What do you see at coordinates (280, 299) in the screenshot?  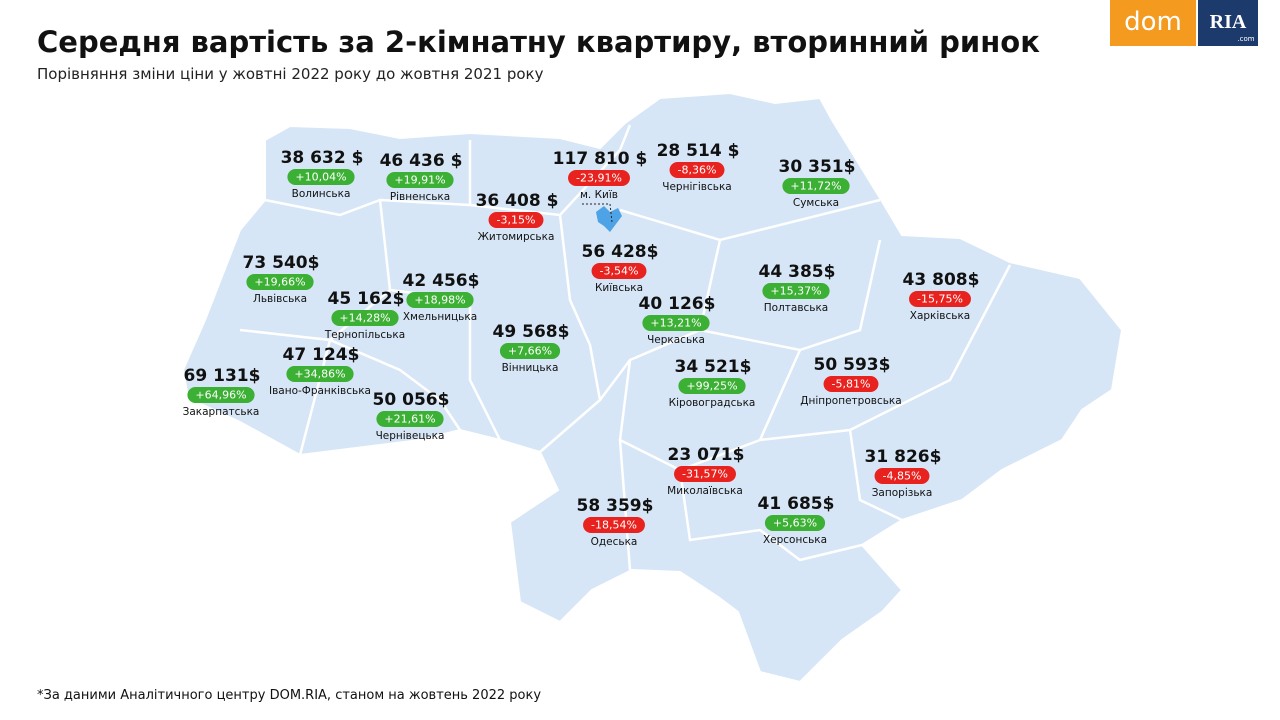 I see `region-name: Львівська` at bounding box center [280, 299].